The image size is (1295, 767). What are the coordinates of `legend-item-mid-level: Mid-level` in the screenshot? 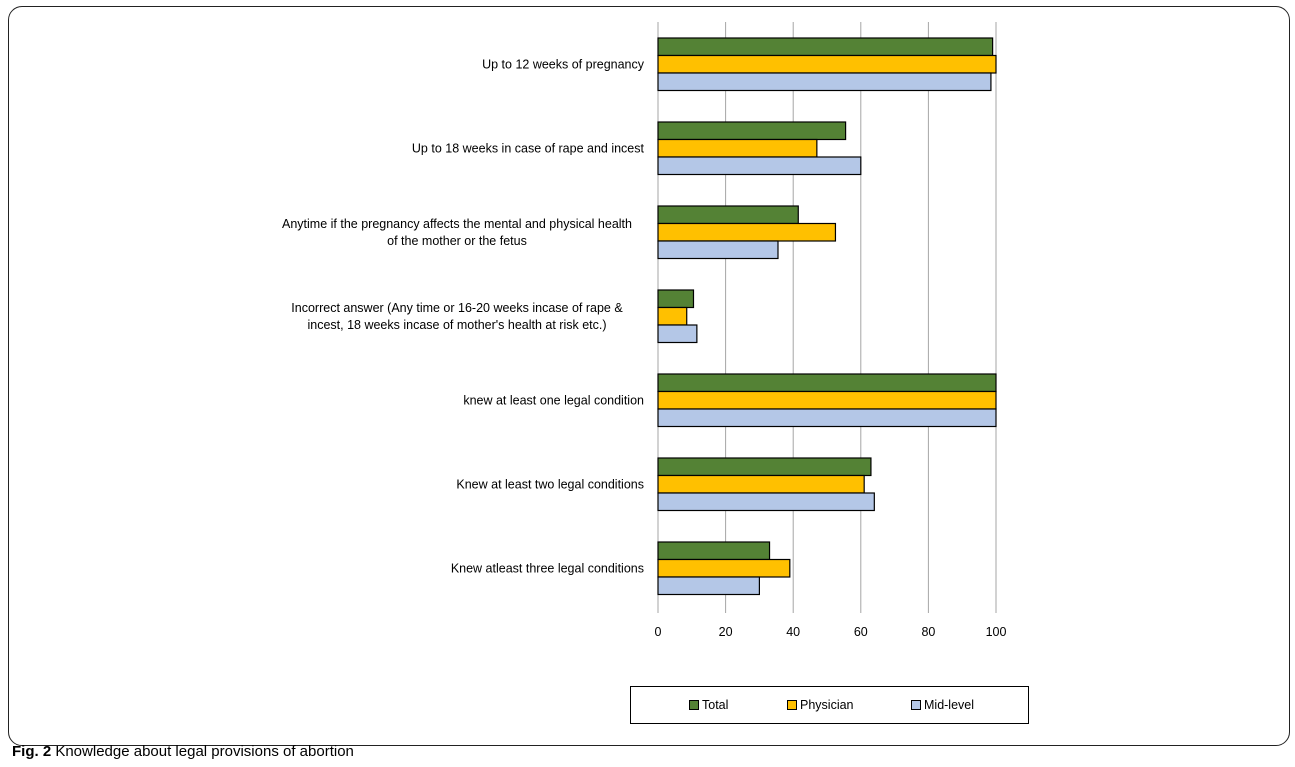 It's located at (942, 705).